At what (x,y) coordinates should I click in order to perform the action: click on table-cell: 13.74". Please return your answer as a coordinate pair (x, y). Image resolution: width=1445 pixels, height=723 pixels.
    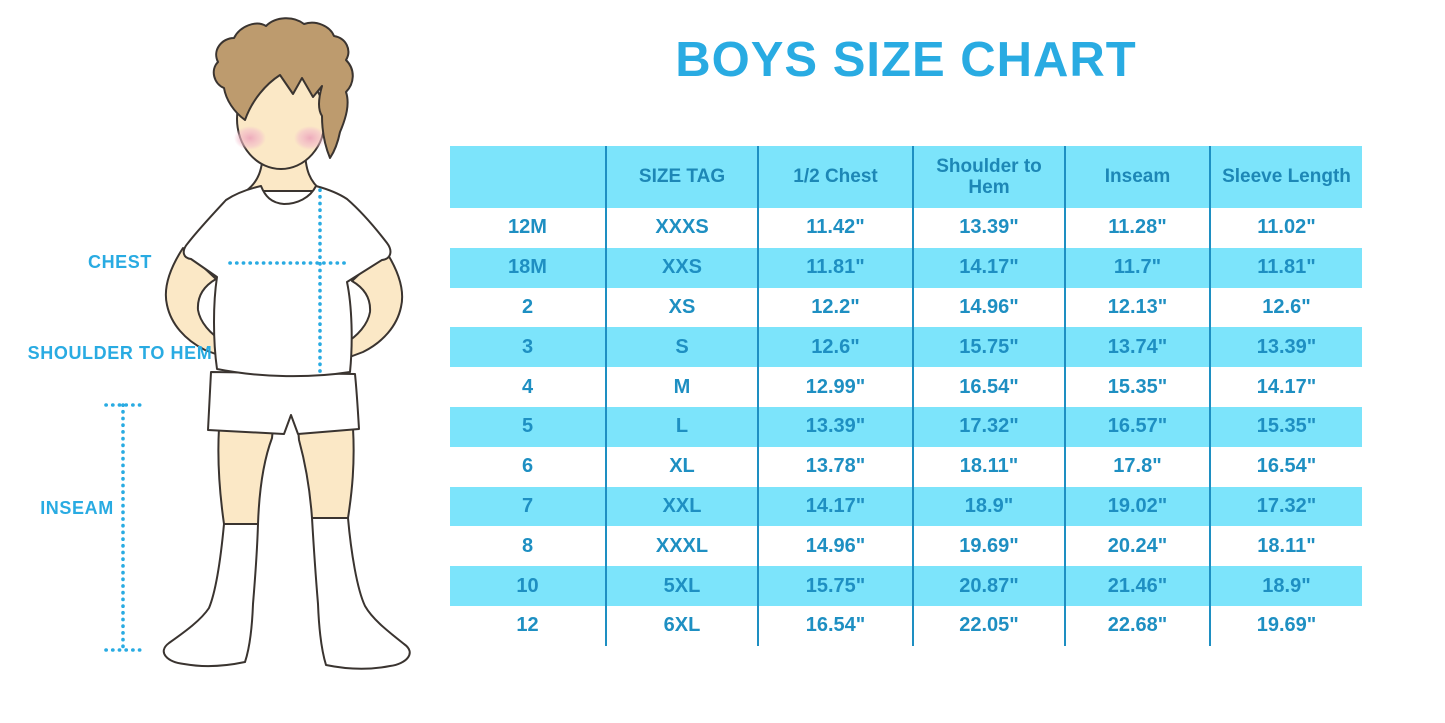
    Looking at the image, I should click on (1138, 347).